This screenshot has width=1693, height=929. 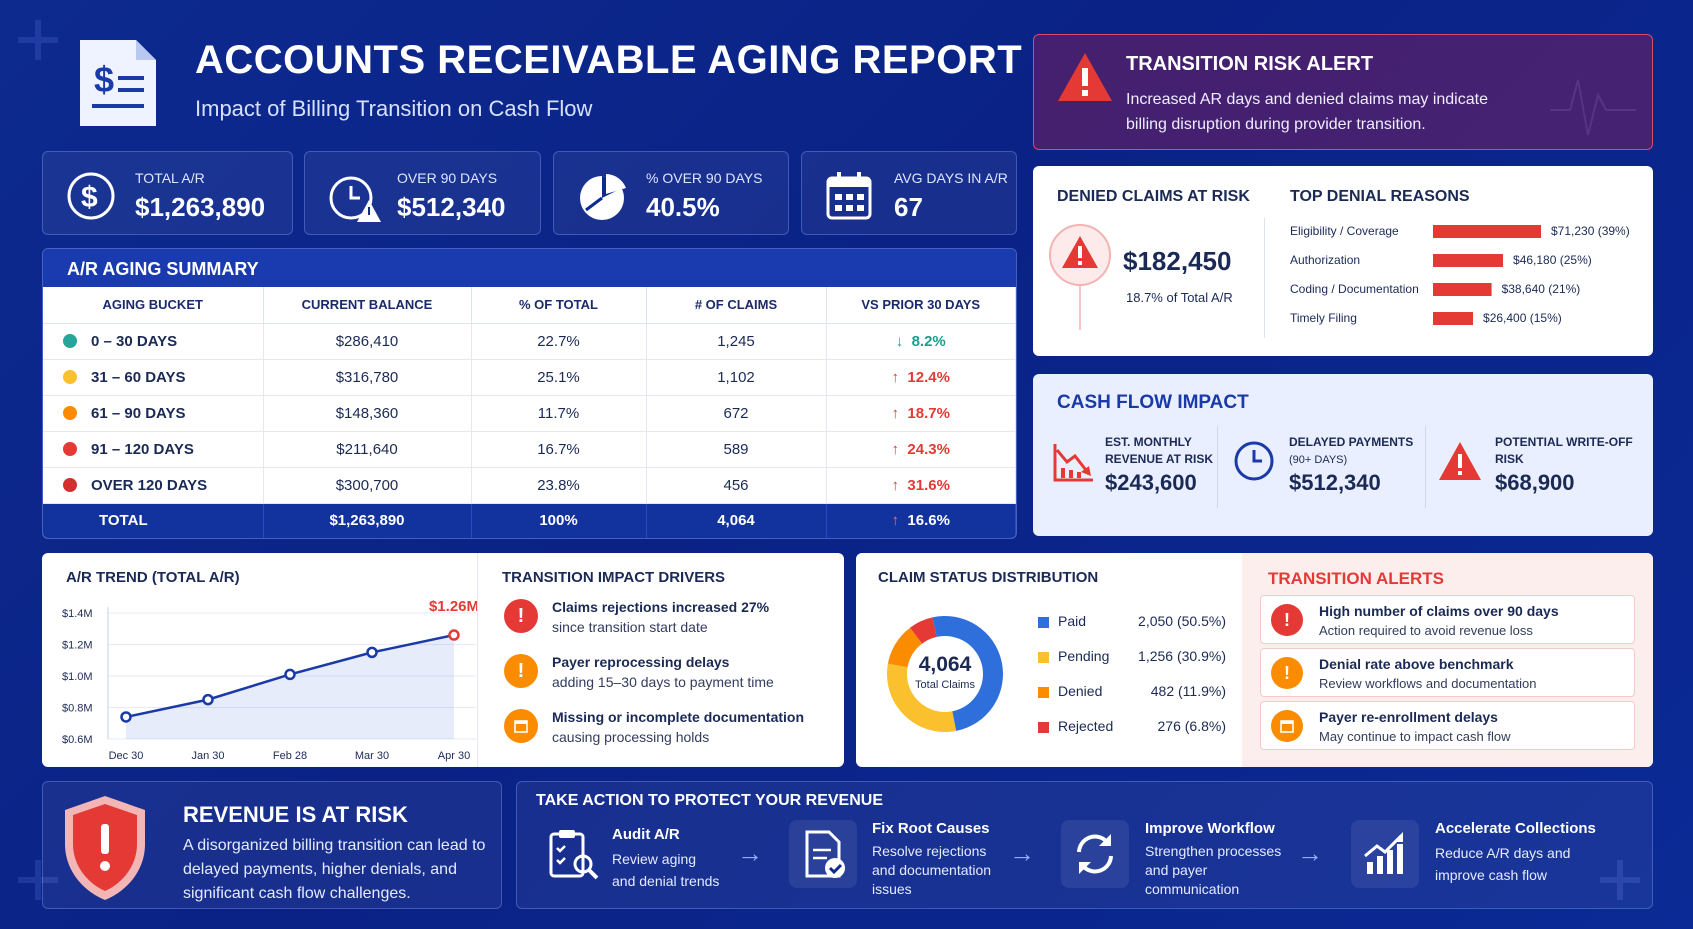 What do you see at coordinates (367, 377) in the screenshot?
I see `balance-cell: $316,780` at bounding box center [367, 377].